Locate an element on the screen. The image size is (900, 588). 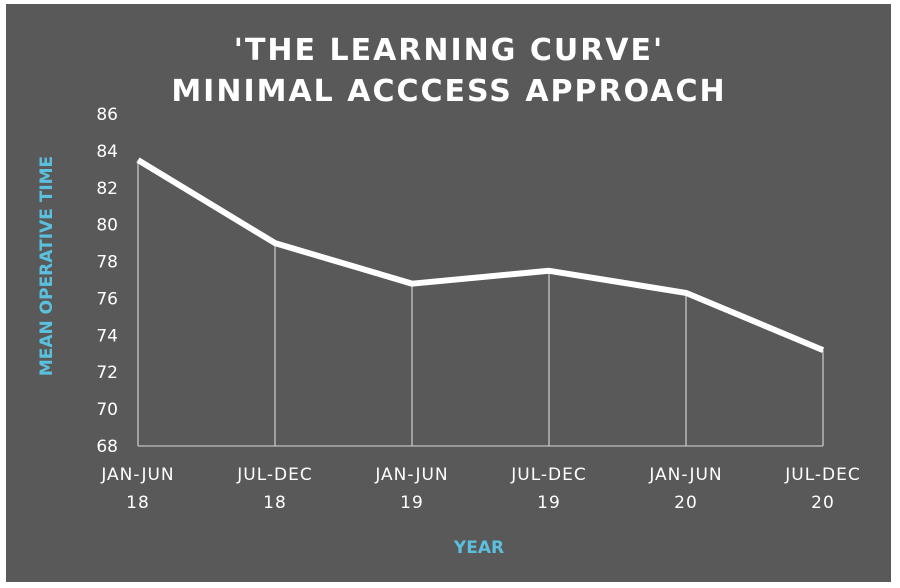
y-tick-label: 74 is located at coordinates (107, 336).